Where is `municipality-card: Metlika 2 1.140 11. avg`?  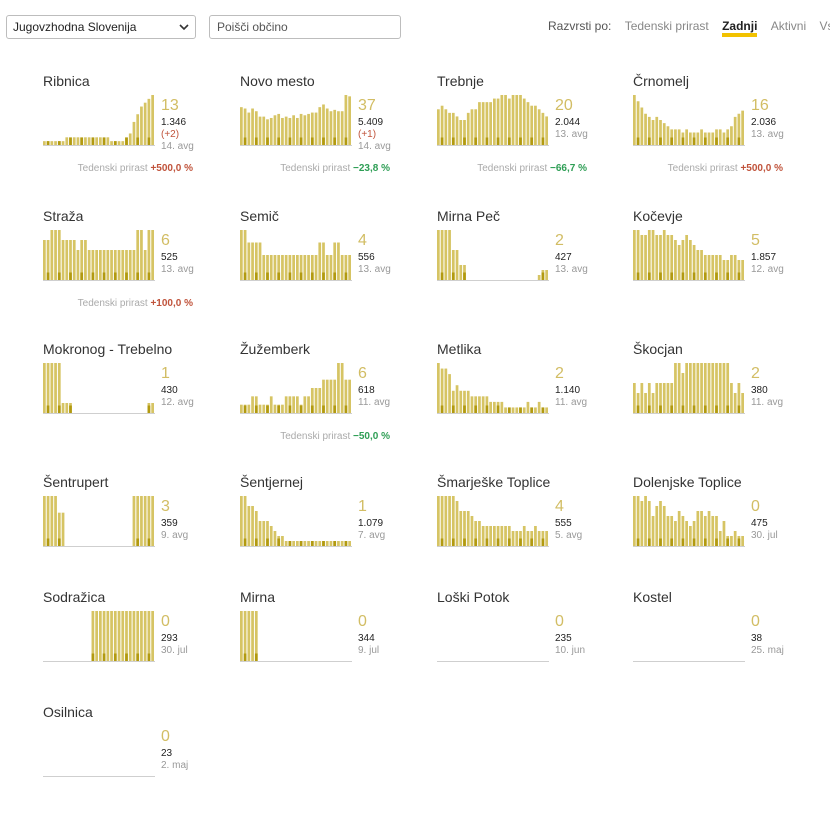
municipality-card: Metlika 2 1.140 11. avg is located at coordinates (535, 403).